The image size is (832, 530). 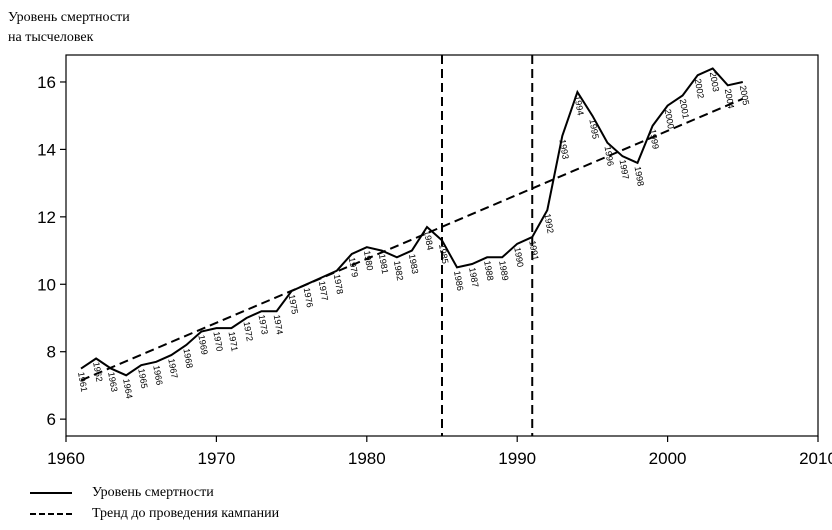 I want to click on y-axis-title-line1: Уровень смертности, so click(x=69, y=17).